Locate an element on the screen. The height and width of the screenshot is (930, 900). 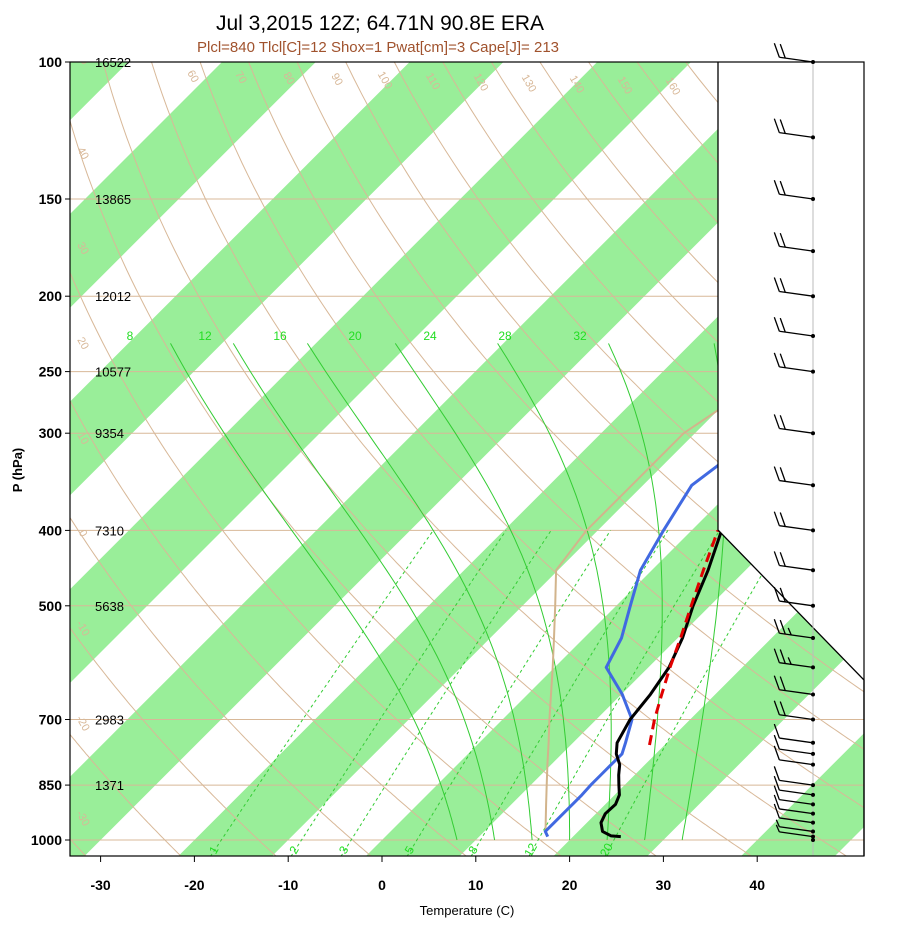
moist-adiabat-label: 24 is located at coordinates (430, 336).